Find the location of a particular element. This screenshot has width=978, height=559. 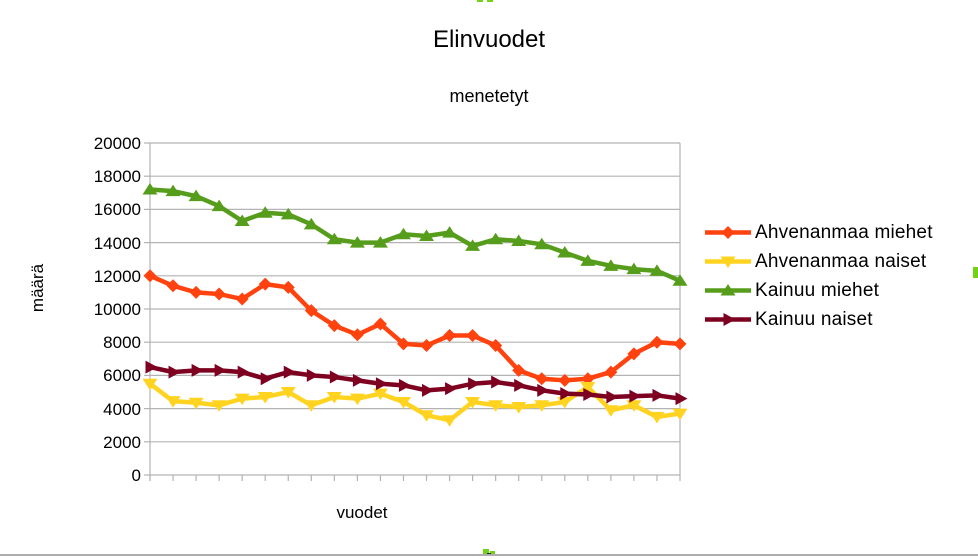

series-ahvenanmaa-miehet is located at coordinates (415, 328).